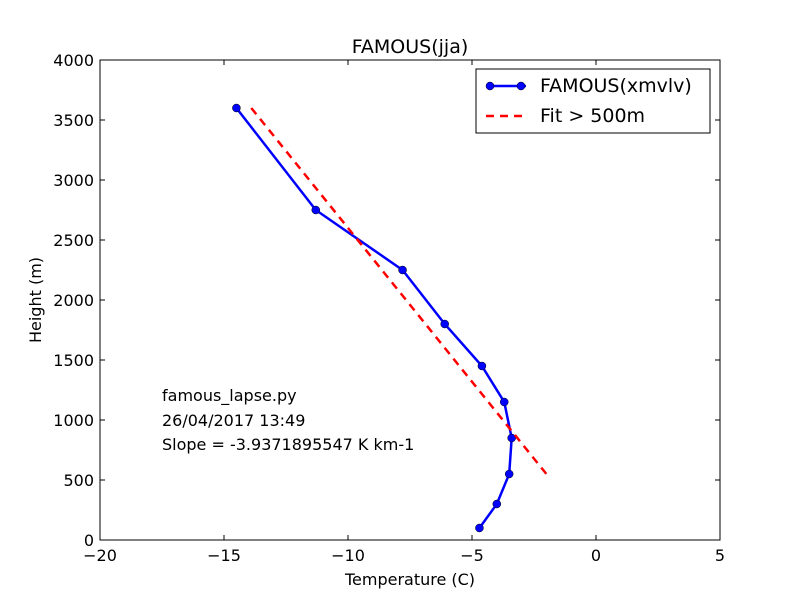 The height and width of the screenshot is (600, 800). Describe the element at coordinates (348, 555) in the screenshot. I see `x-tick-label: −10` at that location.